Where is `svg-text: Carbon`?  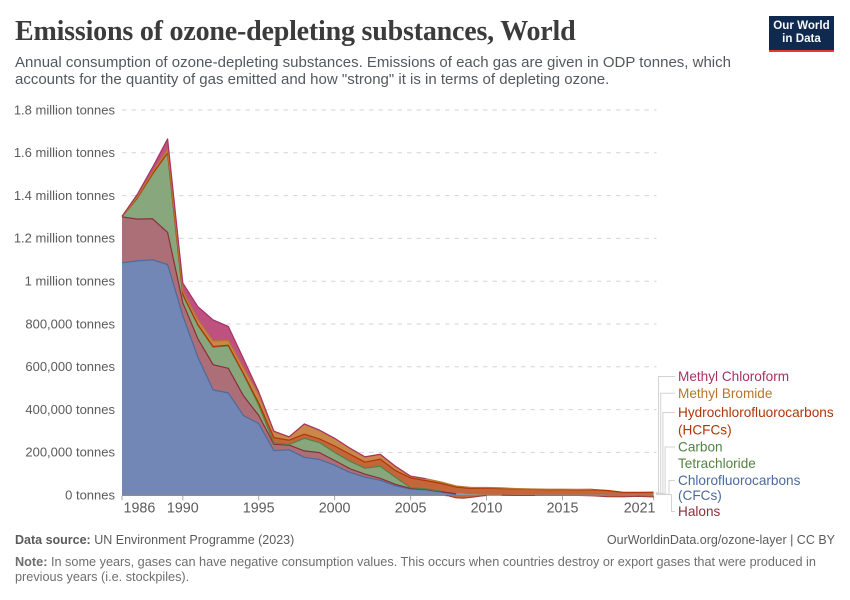
svg-text: Carbon is located at coordinates (700, 447).